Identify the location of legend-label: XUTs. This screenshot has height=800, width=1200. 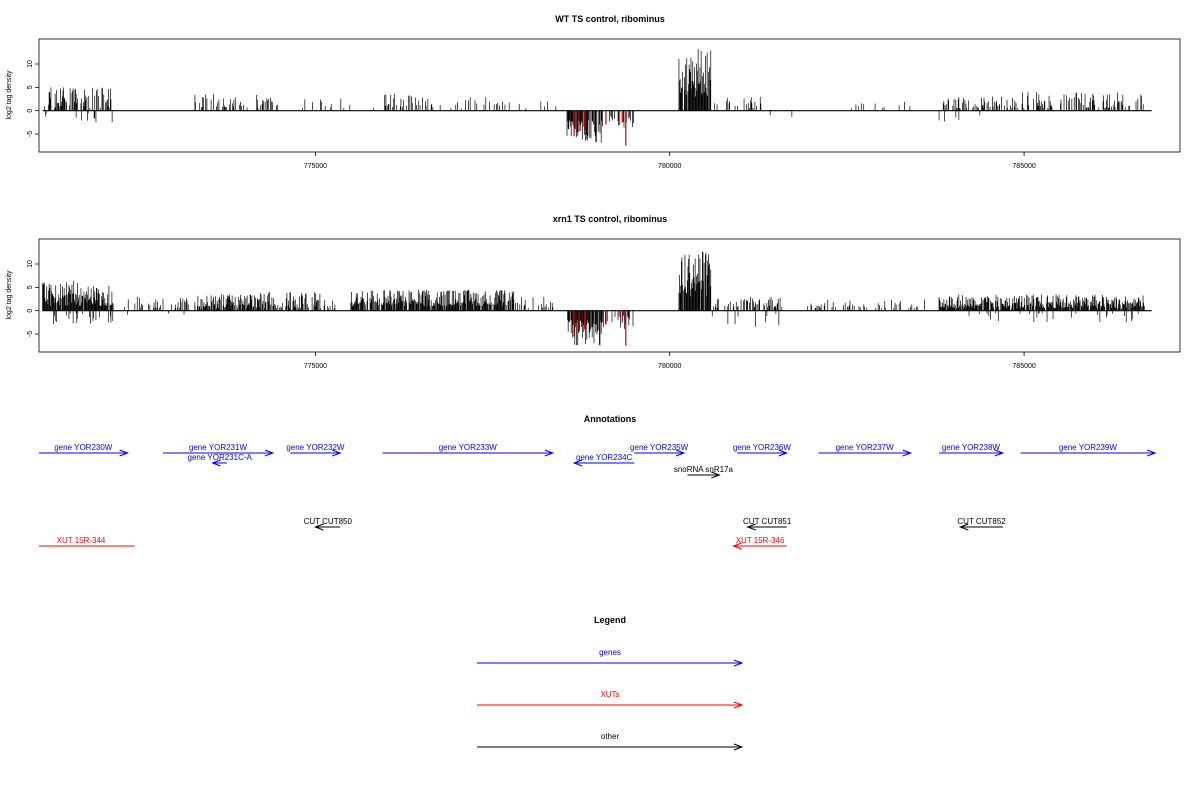
(609, 694).